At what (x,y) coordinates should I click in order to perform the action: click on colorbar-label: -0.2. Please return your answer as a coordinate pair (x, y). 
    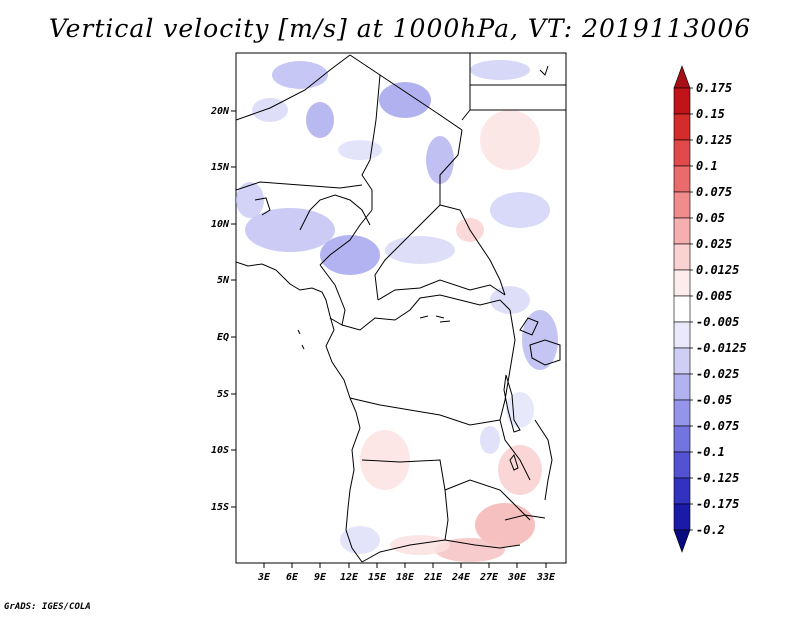
    Looking at the image, I should click on (710, 530).